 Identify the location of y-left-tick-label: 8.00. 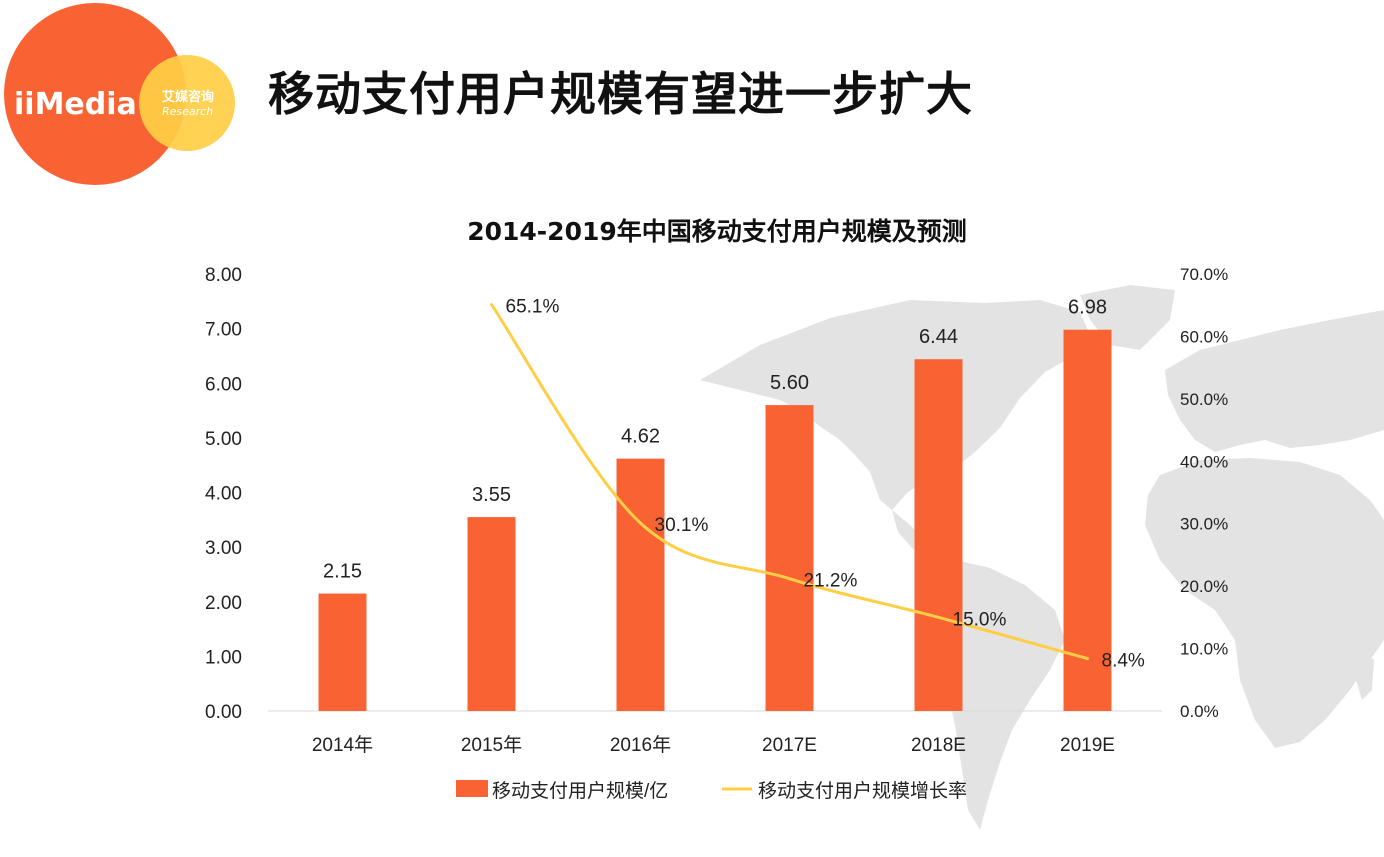
(223, 275).